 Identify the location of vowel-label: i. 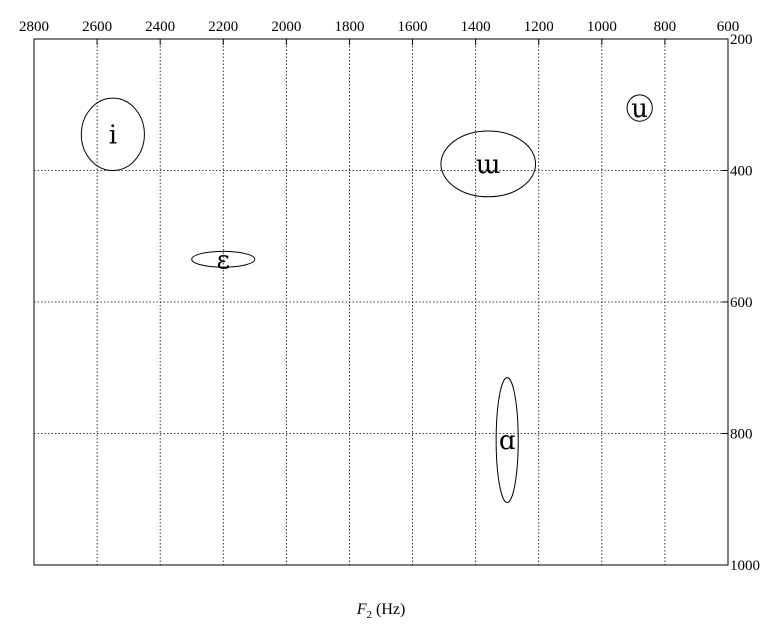
(113, 135).